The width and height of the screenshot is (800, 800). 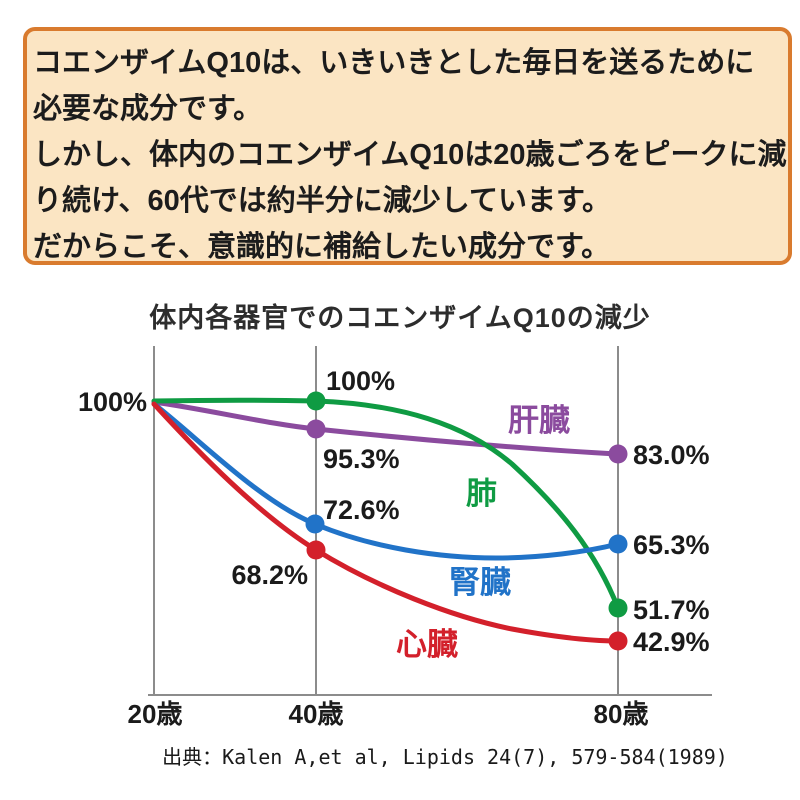 I want to click on point-label-liver-40: 95.3%, so click(x=361, y=459).